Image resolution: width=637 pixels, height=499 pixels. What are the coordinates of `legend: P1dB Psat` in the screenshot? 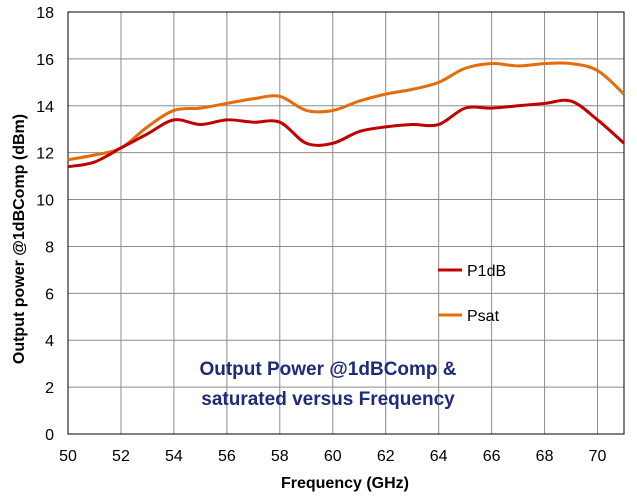 It's located at (472, 294).